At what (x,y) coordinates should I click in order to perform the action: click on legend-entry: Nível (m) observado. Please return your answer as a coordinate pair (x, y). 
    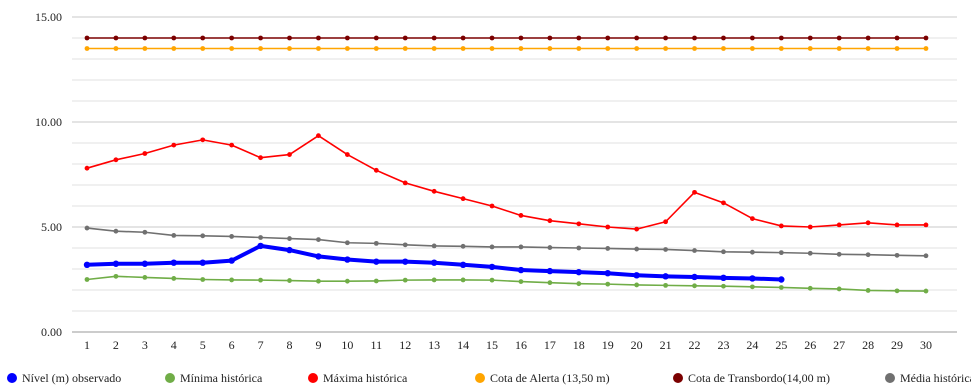
    Looking at the image, I should click on (64, 378).